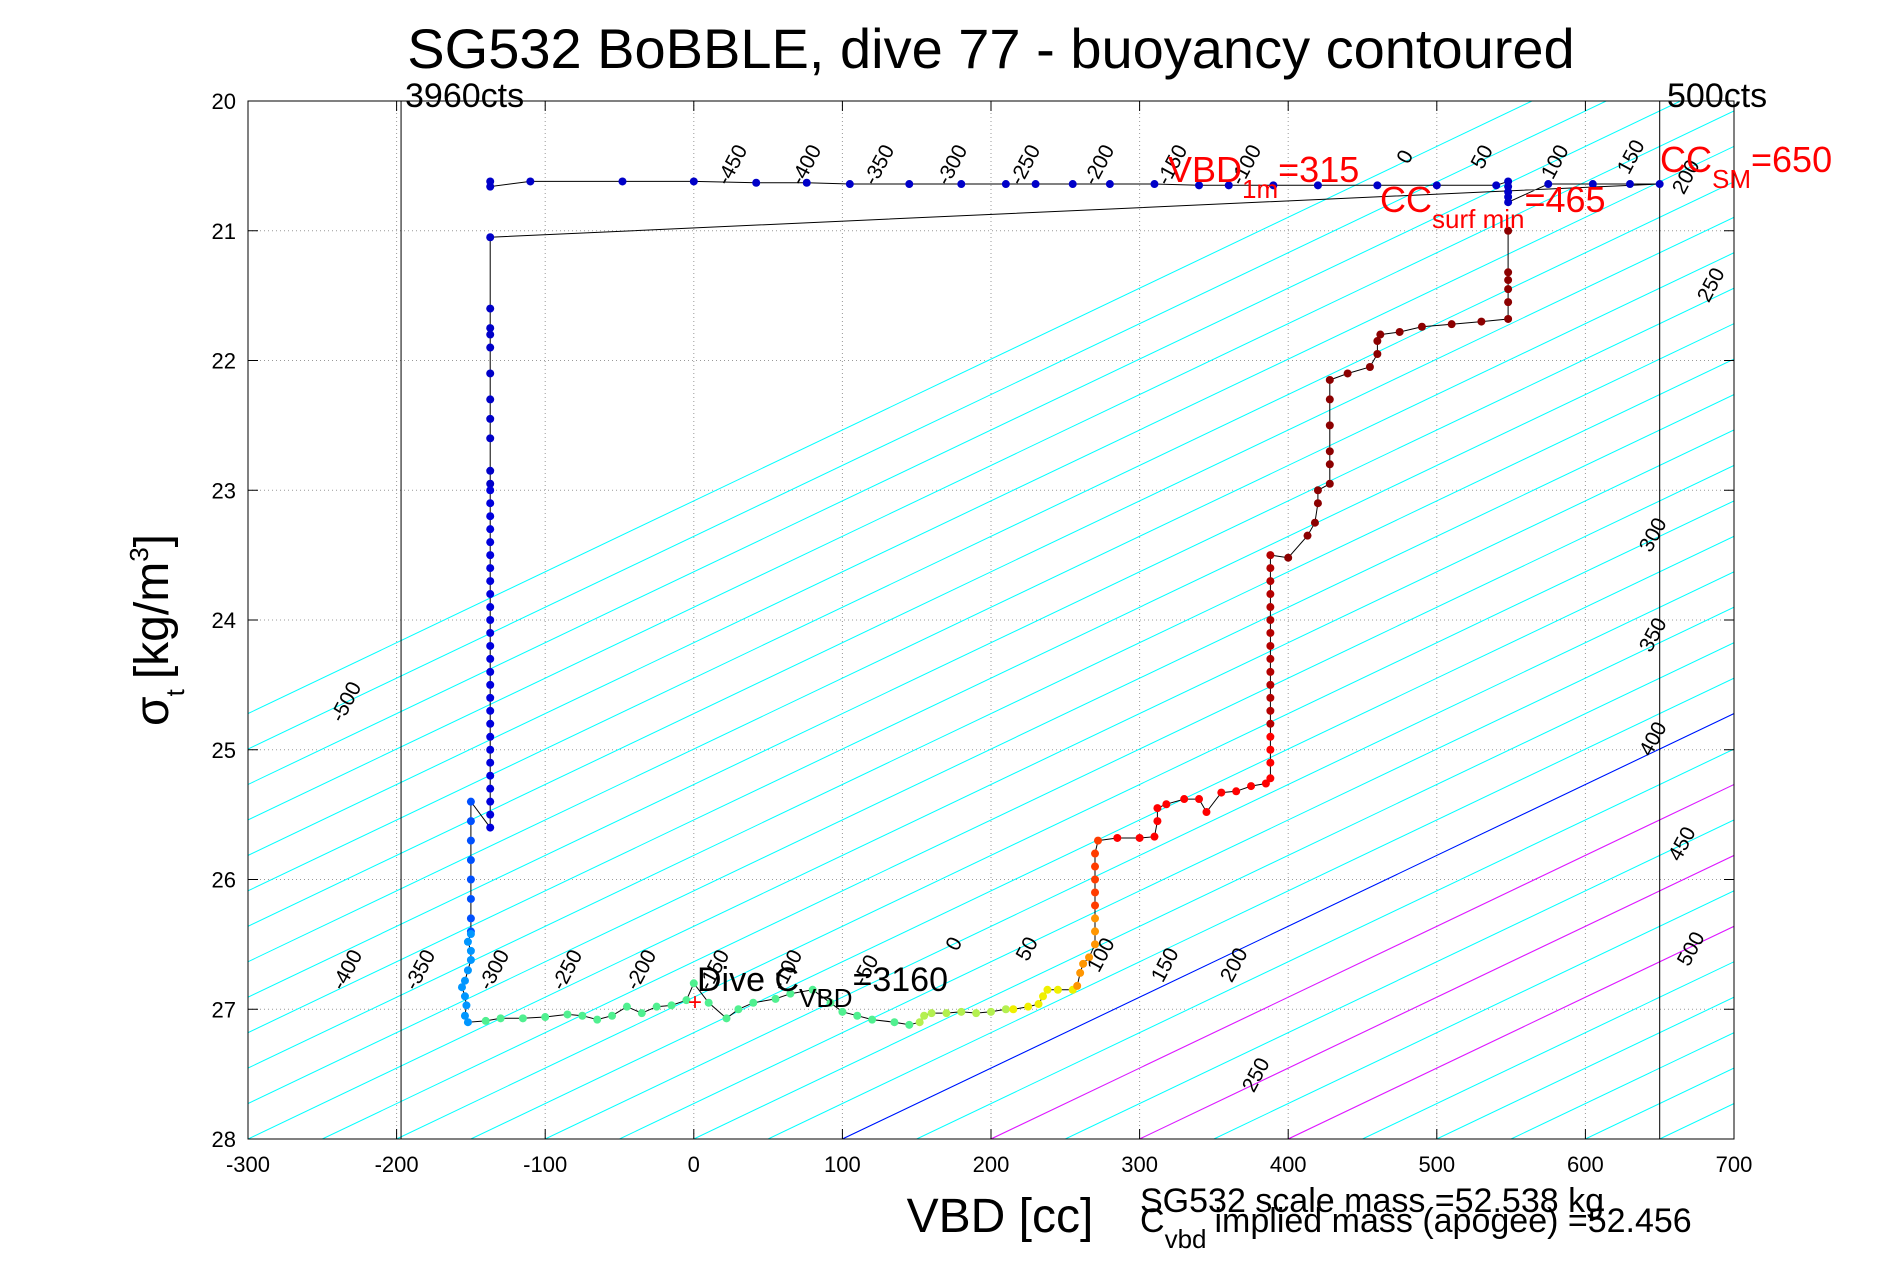 This screenshot has width=1891, height=1262. I want to click on y-tick-label: 24, so click(224, 620).